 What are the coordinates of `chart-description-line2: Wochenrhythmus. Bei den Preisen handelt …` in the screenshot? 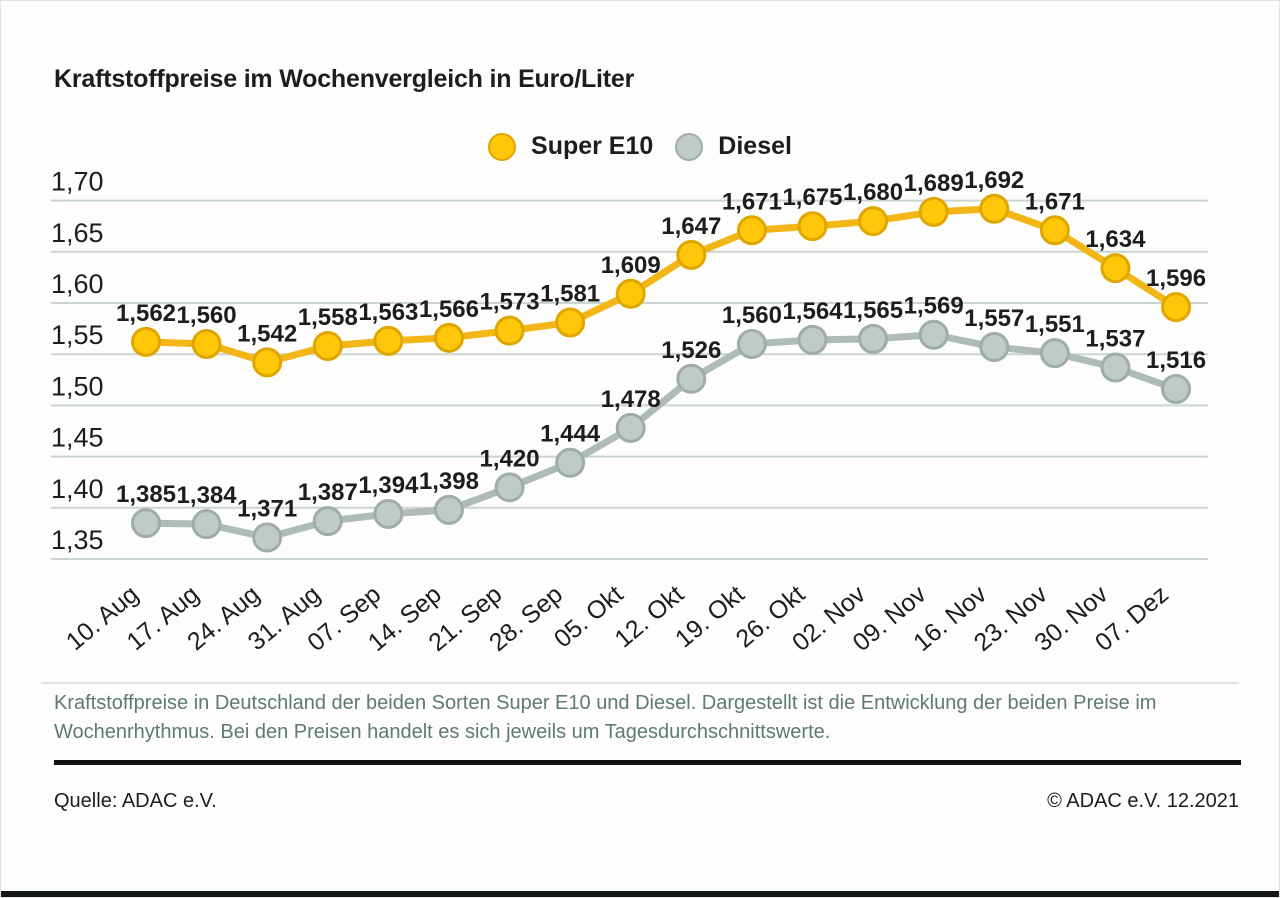 It's located at (442, 732).